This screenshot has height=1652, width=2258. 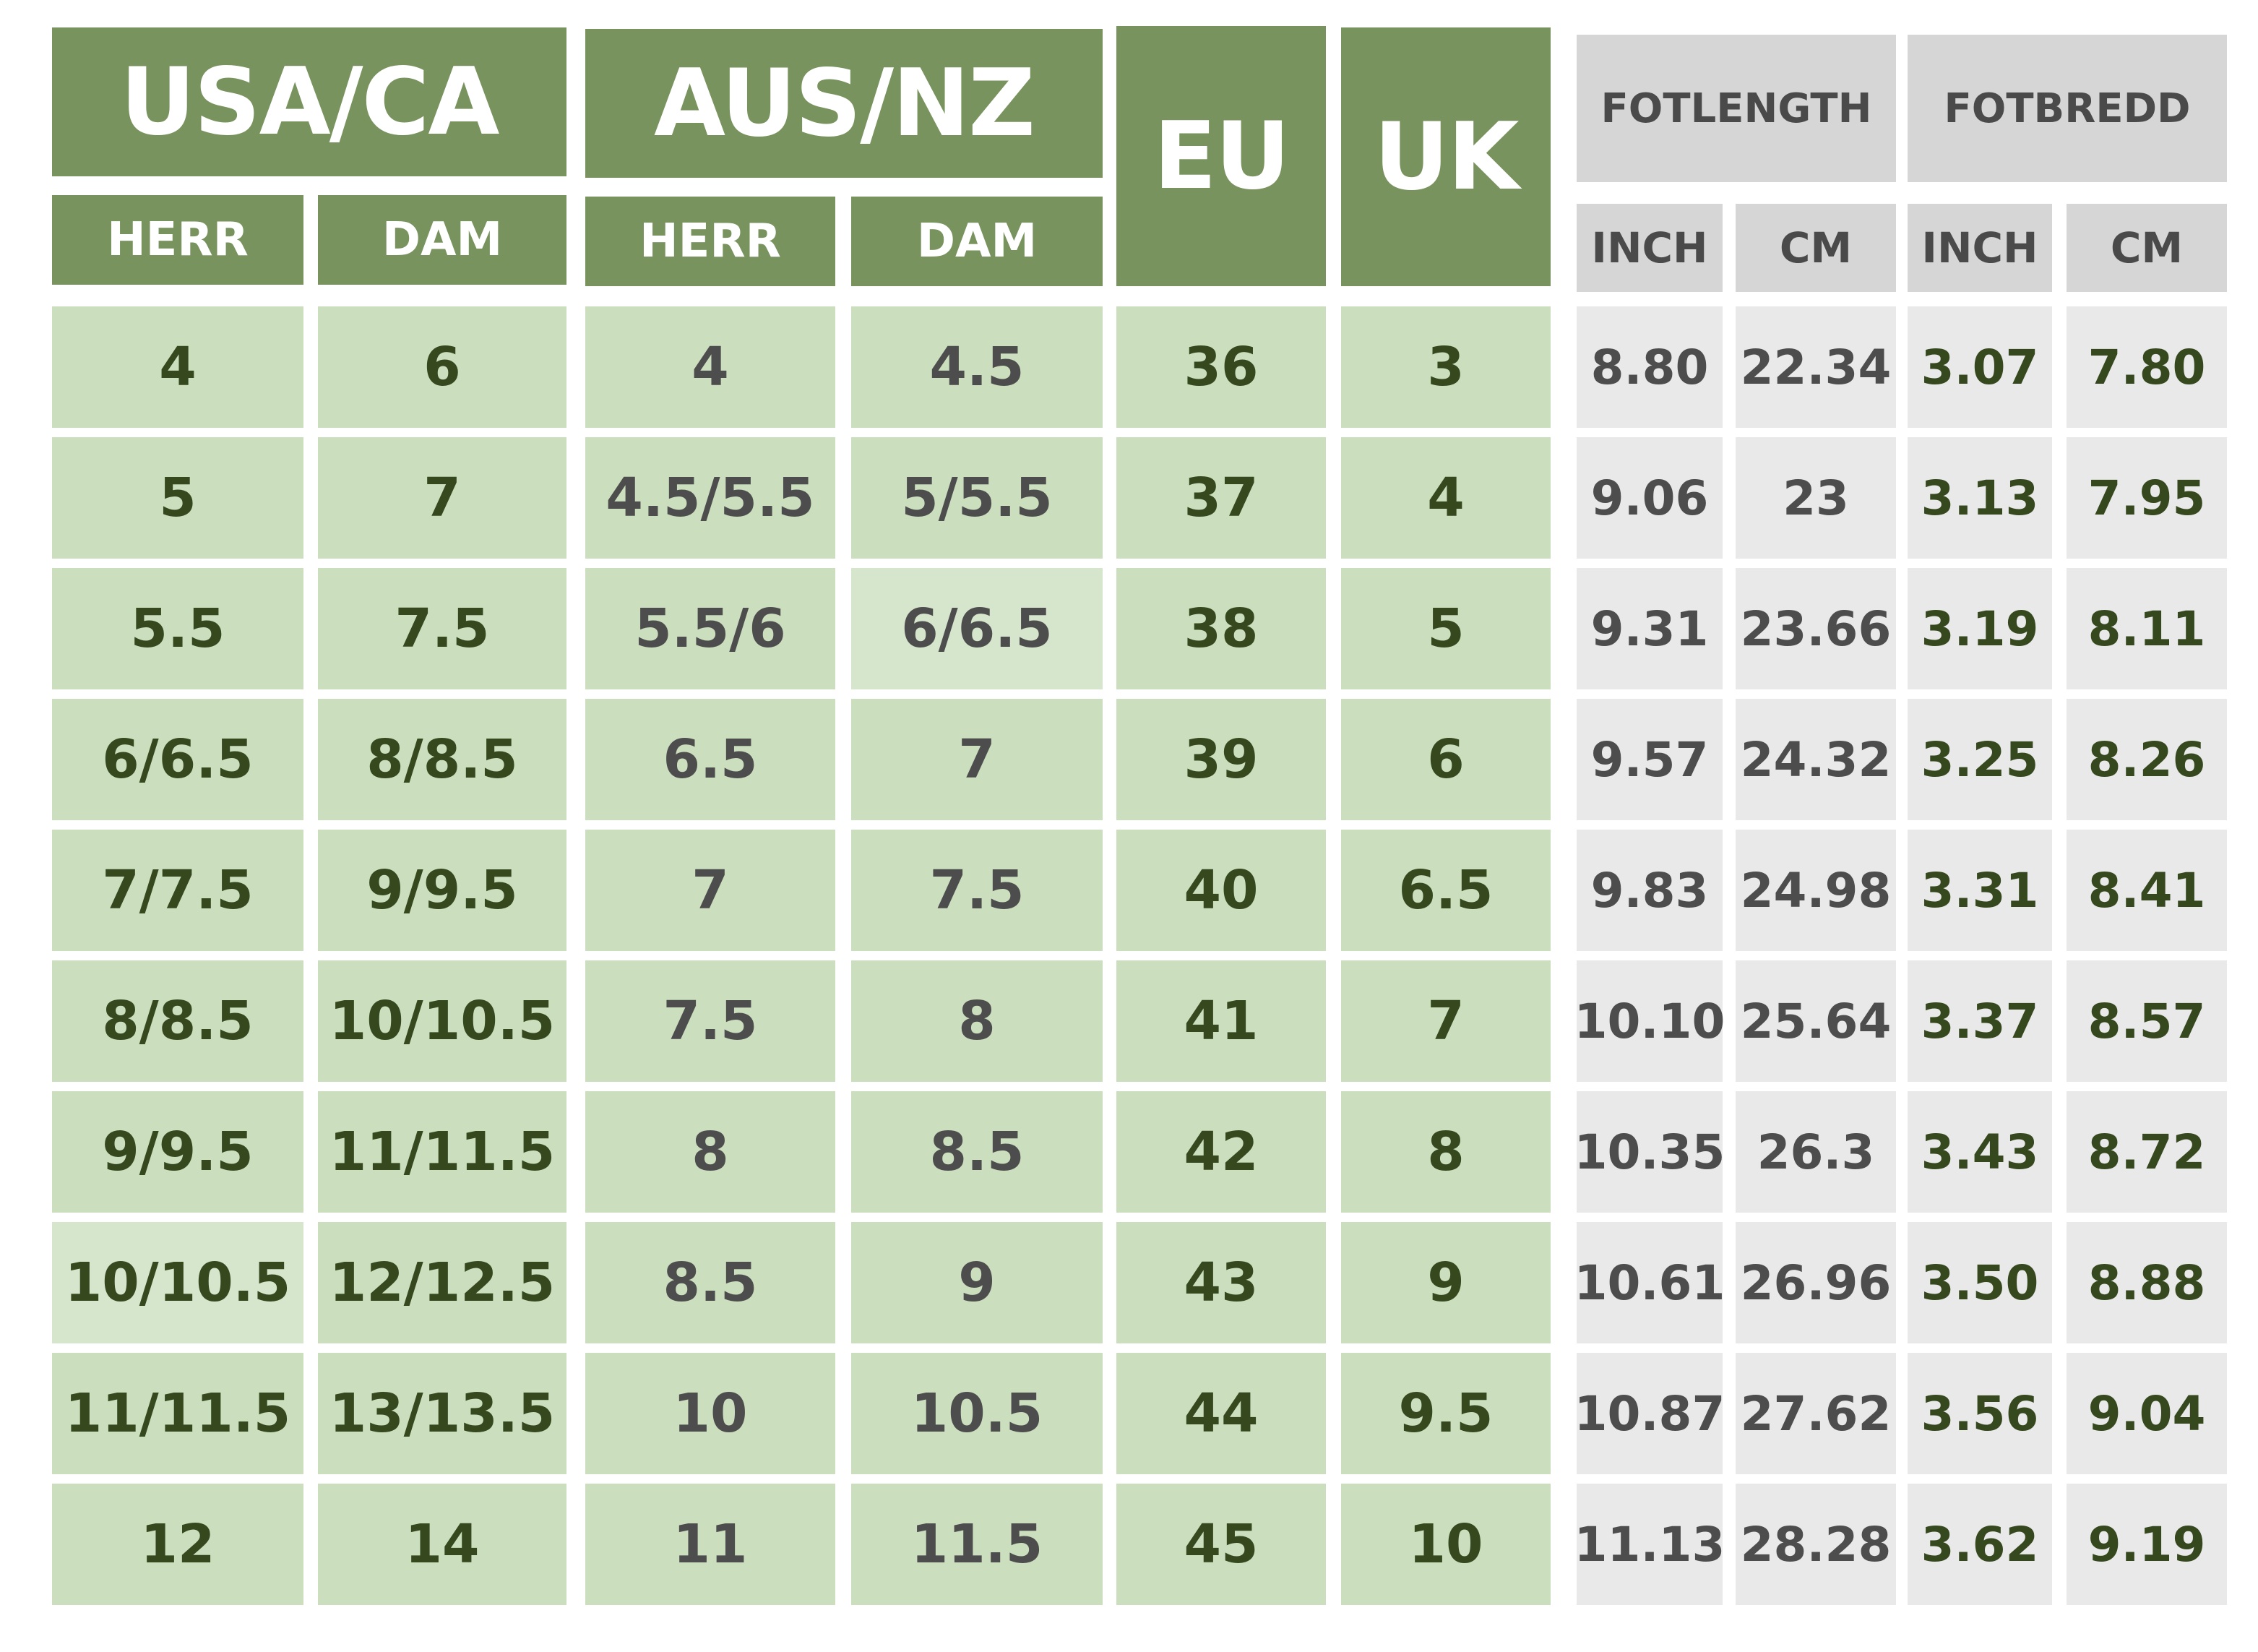 What do you see at coordinates (442, 1413) in the screenshot?
I see `cell-usa-dam: 13/13.5` at bounding box center [442, 1413].